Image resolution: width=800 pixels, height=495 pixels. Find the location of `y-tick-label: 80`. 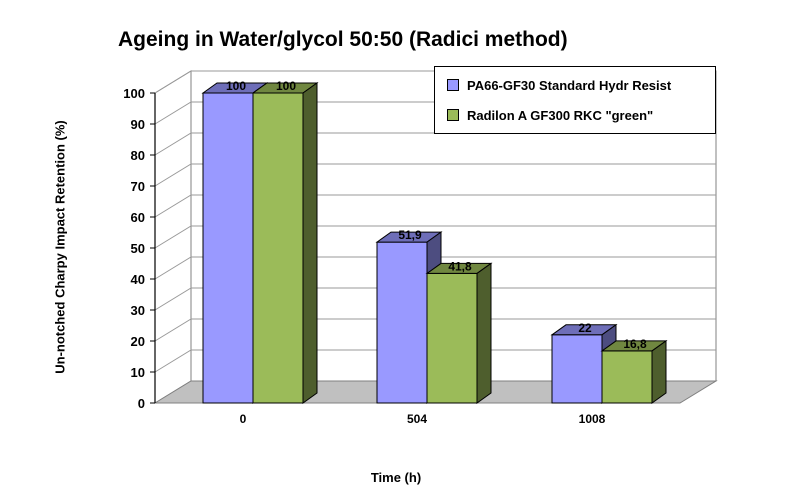

y-tick-label: 80 is located at coordinates (138, 155).